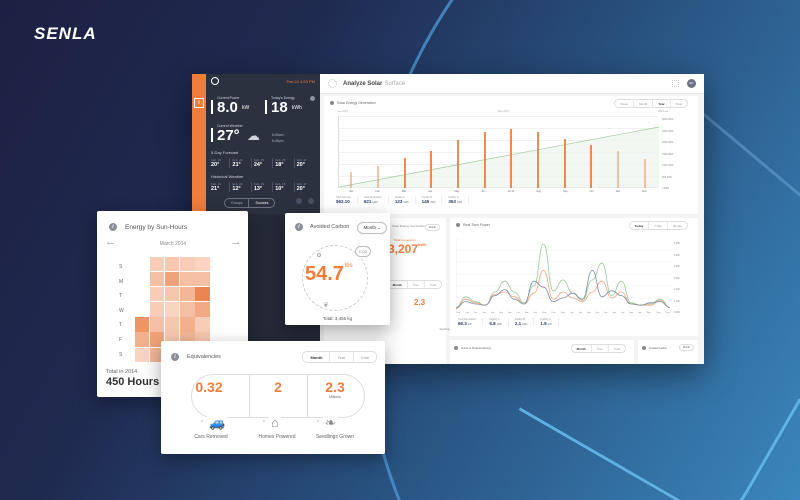 The image size is (800, 500). I want to click on tab-30day: 30-day, so click(676, 225).